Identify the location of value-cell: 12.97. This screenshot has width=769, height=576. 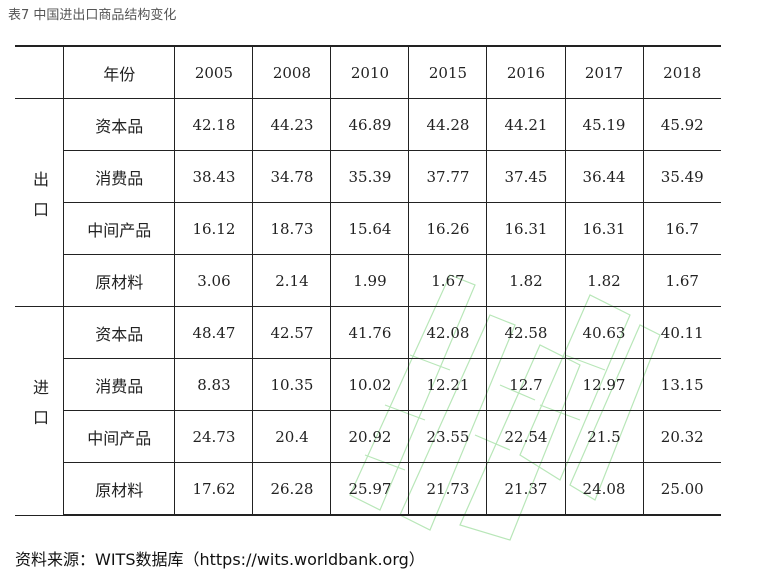
(604, 384).